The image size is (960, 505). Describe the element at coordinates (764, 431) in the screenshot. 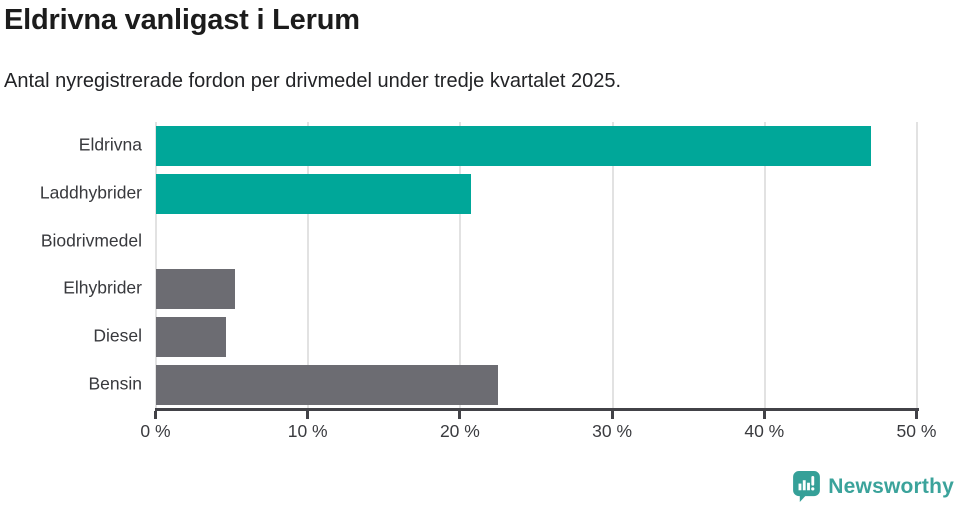

I see `tick-label: 40 %` at that location.